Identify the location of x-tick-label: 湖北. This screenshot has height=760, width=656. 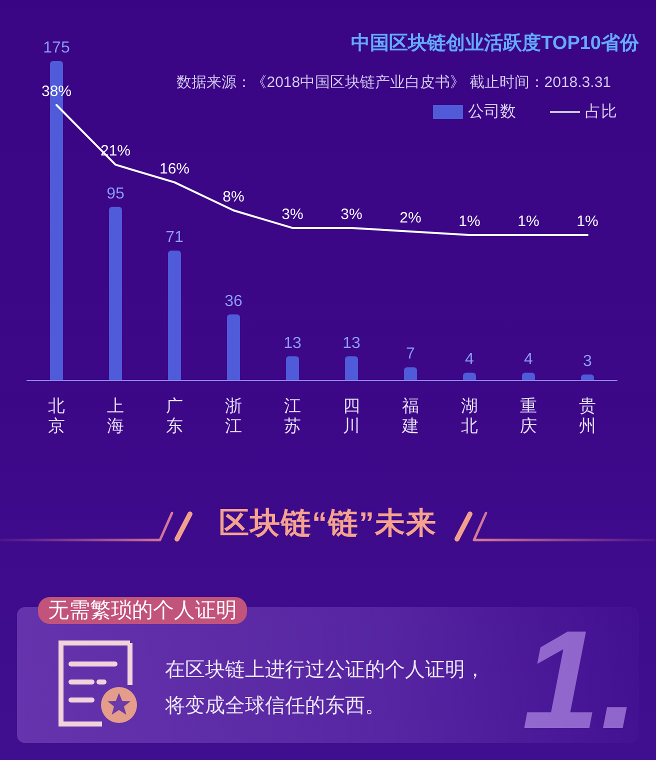
(469, 416).